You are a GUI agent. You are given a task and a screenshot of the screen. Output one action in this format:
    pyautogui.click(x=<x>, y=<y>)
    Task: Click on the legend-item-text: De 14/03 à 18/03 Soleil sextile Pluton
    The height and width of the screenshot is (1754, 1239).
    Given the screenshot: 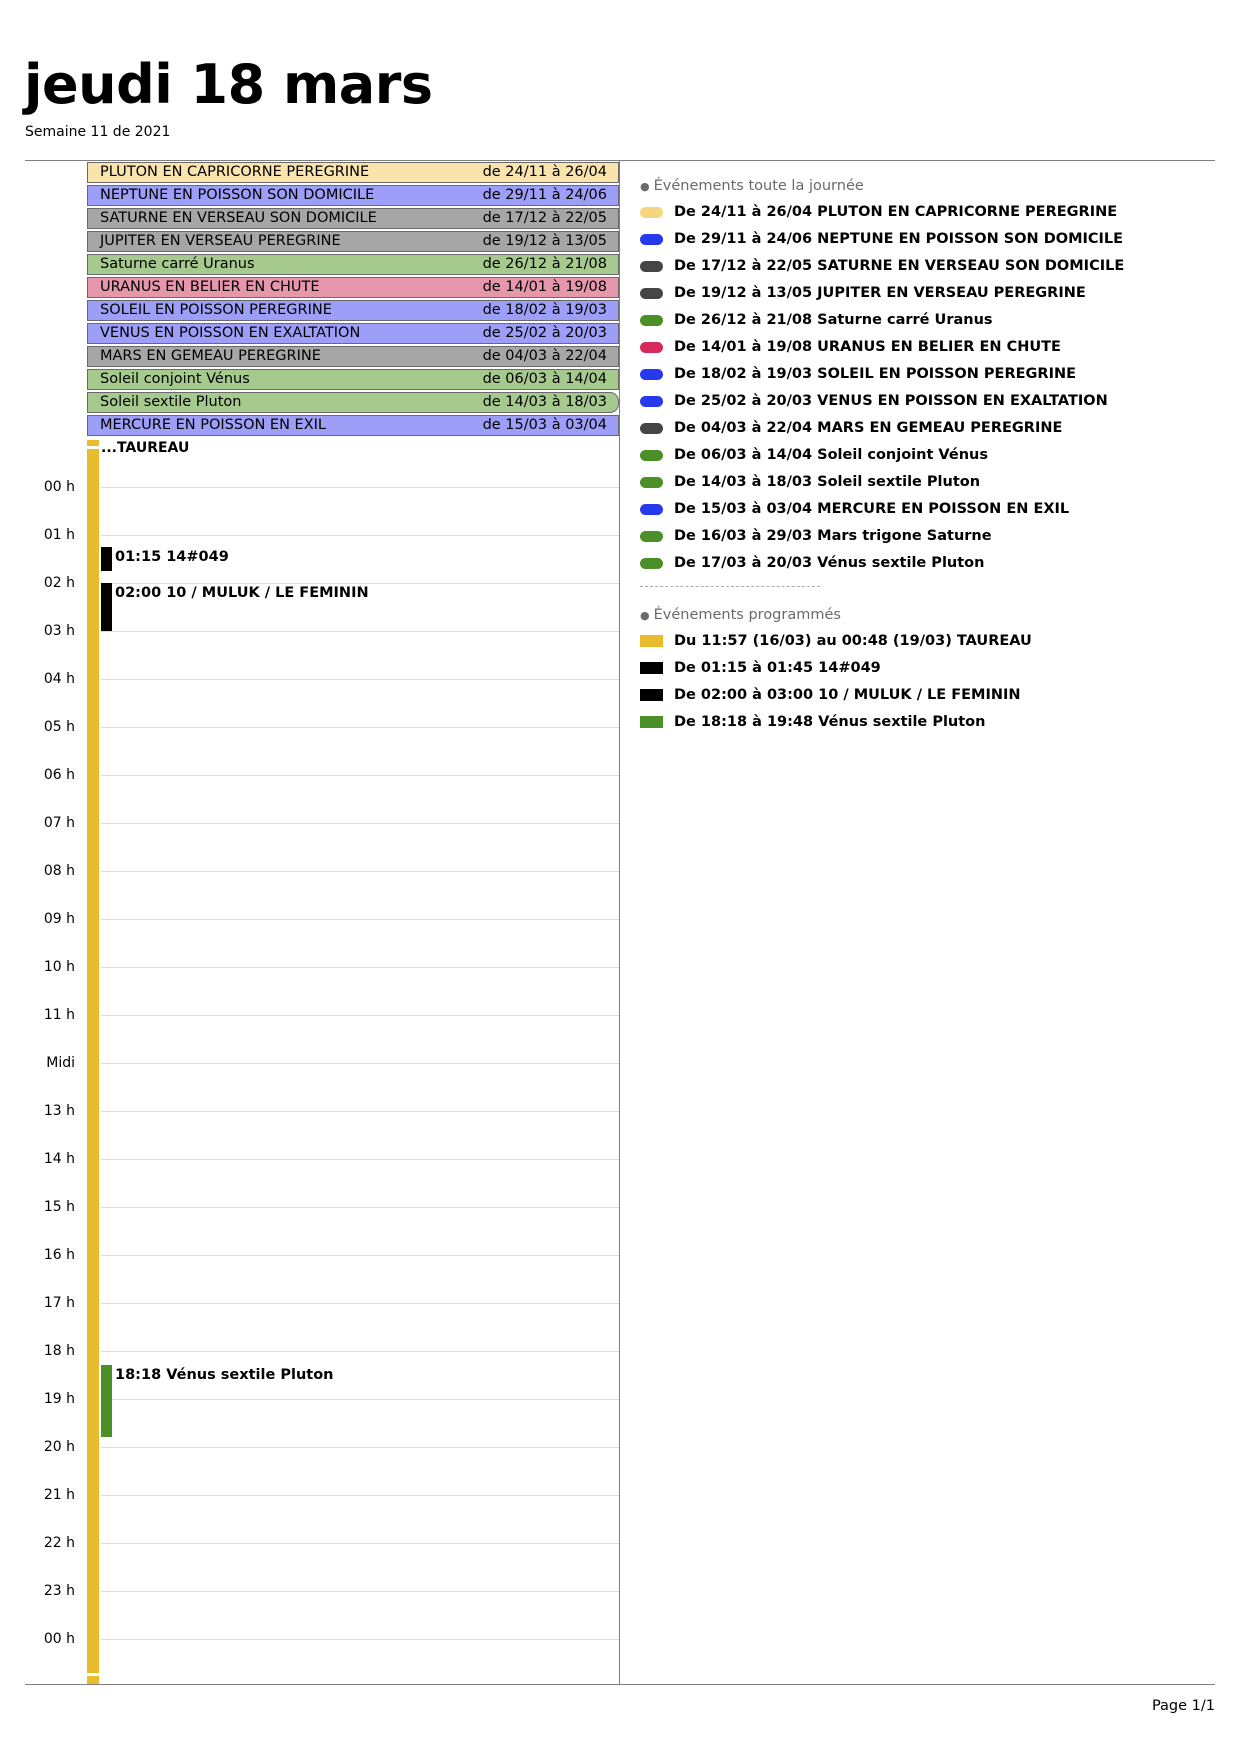 What is the action you would take?
    pyautogui.click(x=827, y=482)
    